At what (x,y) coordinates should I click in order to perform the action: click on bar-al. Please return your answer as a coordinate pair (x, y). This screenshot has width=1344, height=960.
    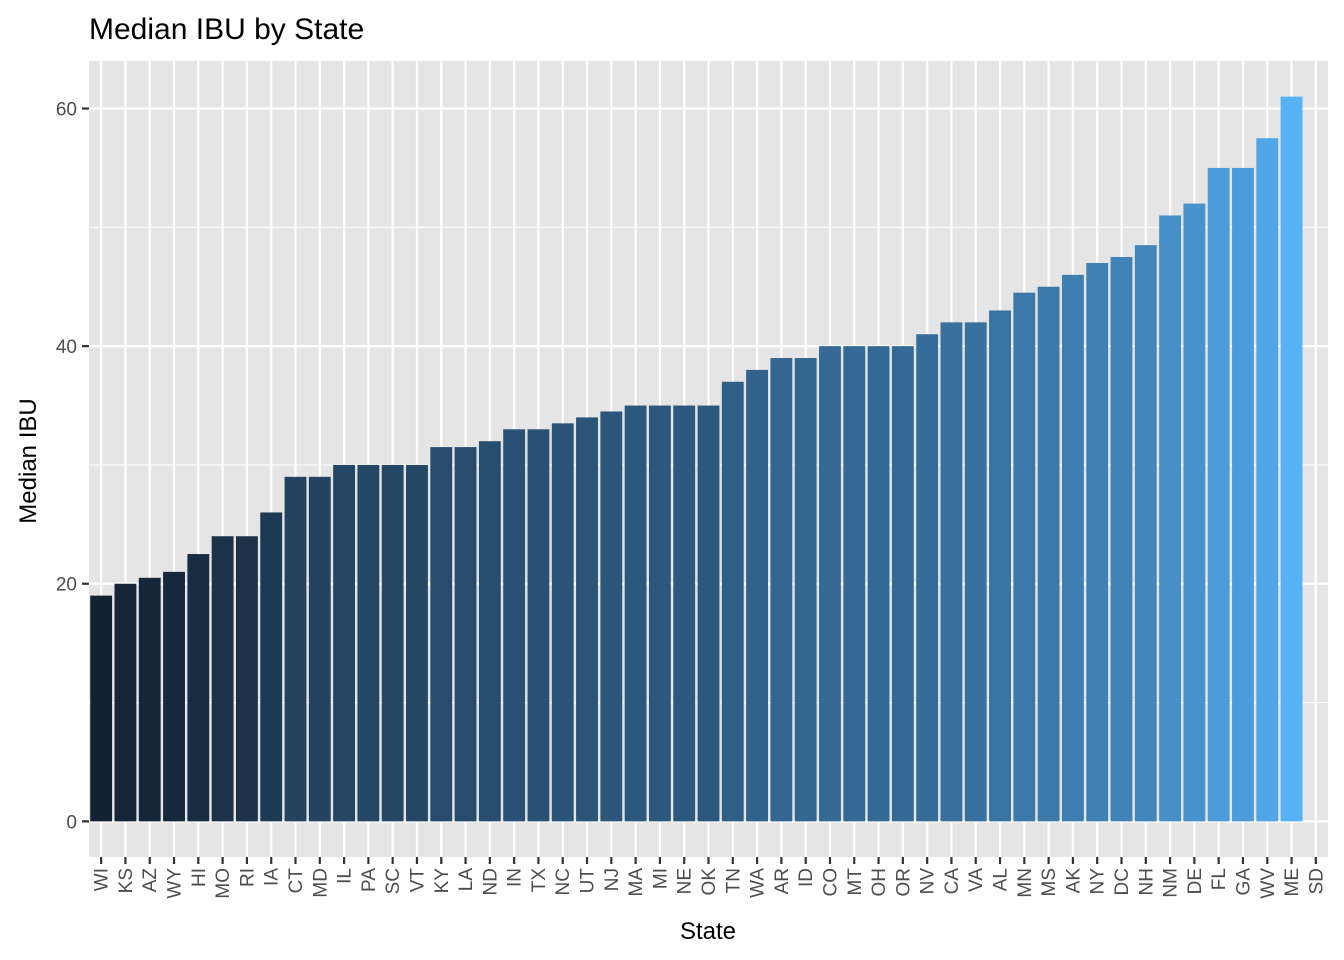
    Looking at the image, I should click on (1000, 566).